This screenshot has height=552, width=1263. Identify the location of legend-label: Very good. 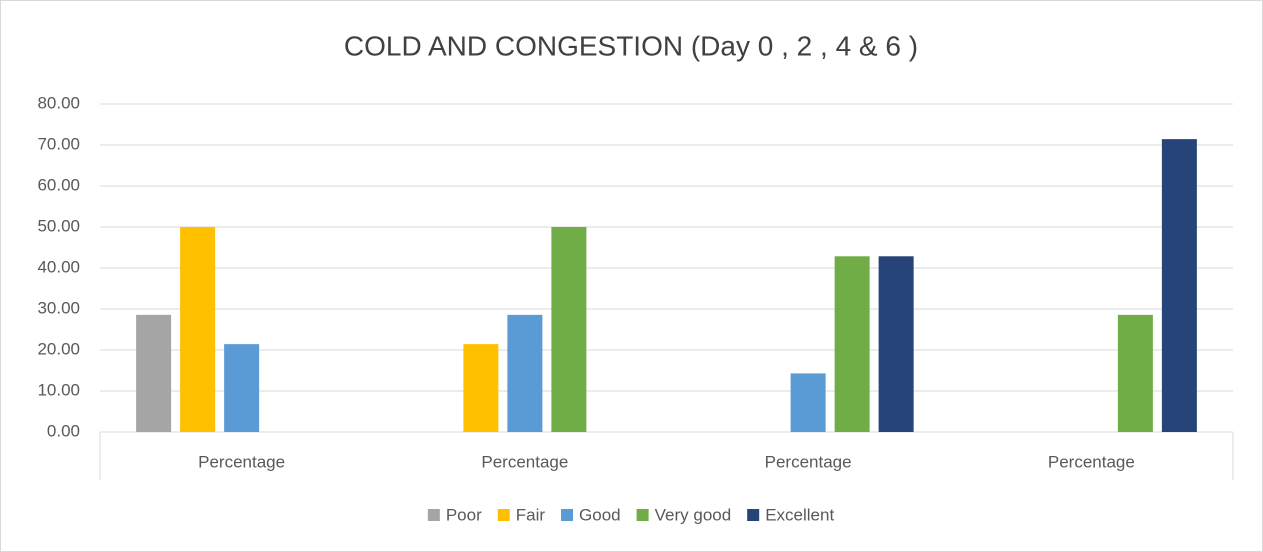
(693, 514).